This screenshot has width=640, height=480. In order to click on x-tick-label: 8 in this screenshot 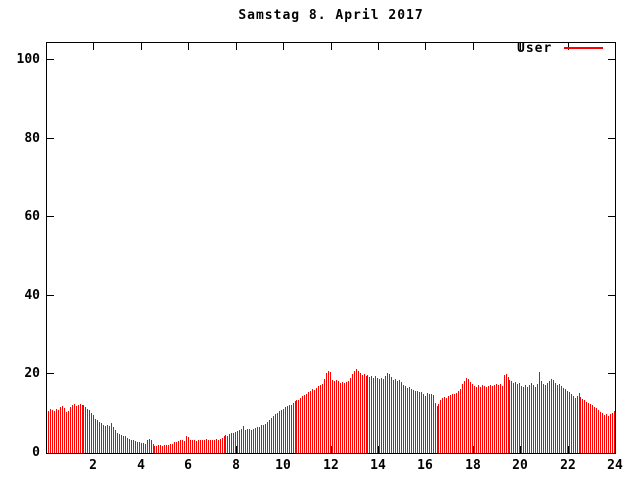, I will do `click(236, 465)`.